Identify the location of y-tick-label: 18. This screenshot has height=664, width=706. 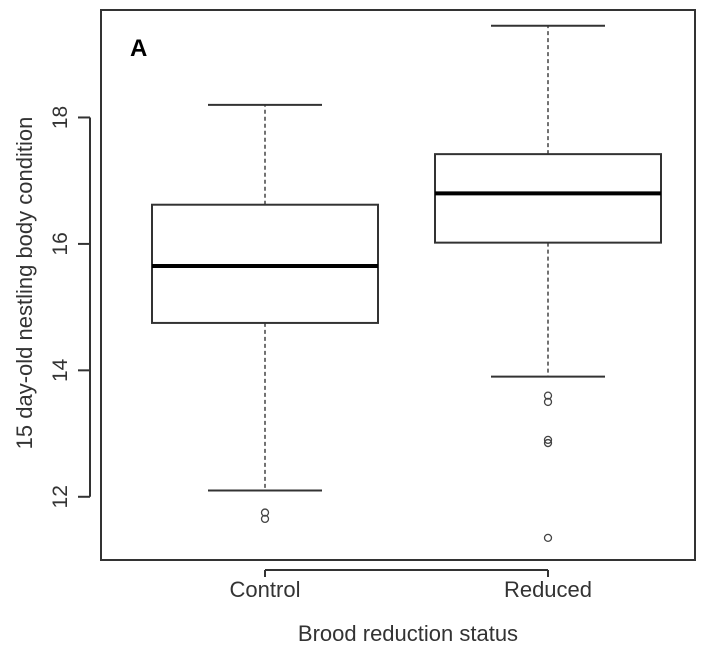
(60, 117).